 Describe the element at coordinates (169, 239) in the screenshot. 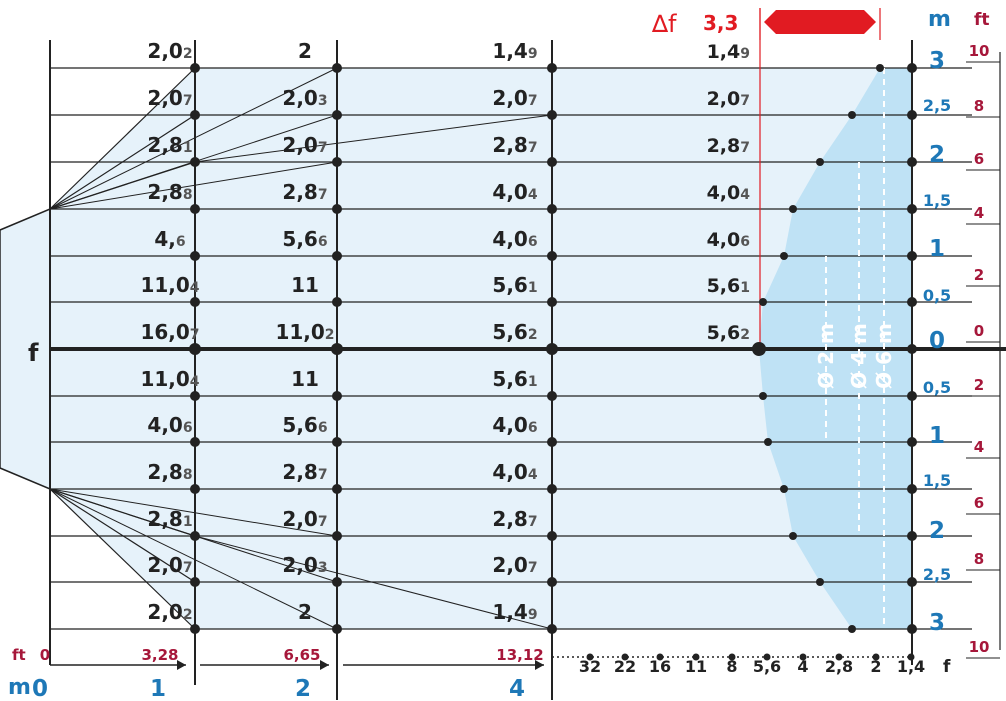

I see `distance-label: 4,6` at that location.